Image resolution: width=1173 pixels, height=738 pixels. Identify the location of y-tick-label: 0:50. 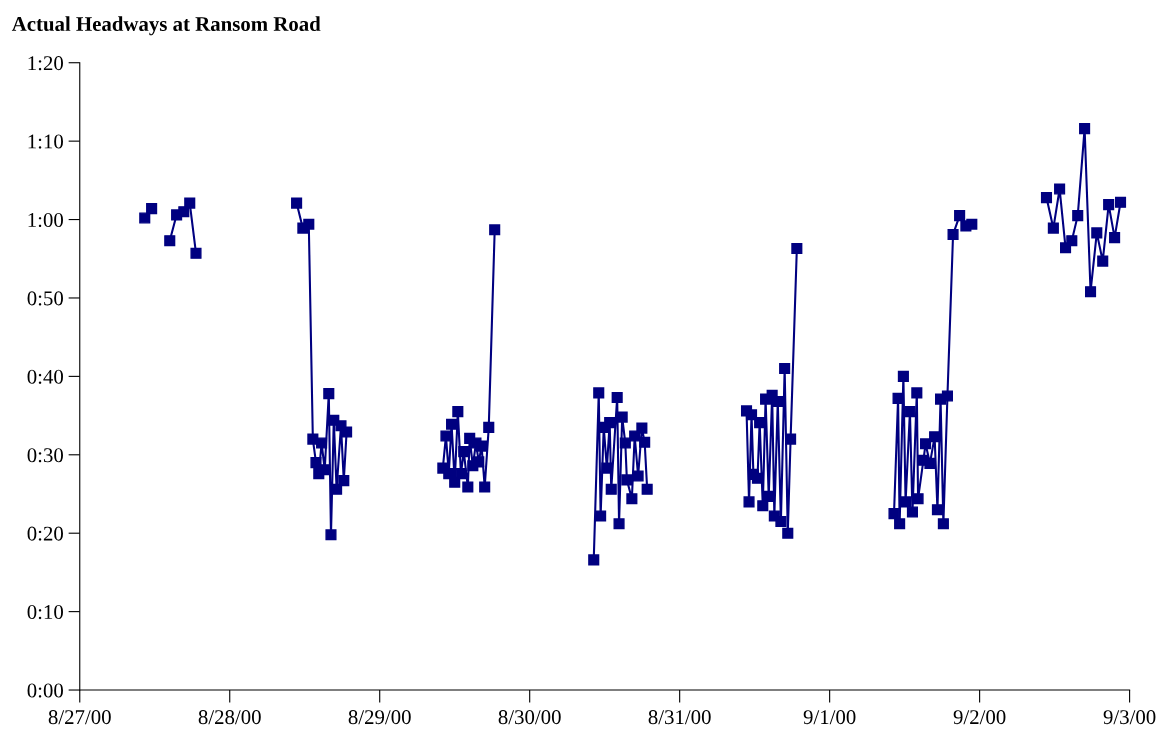
(45, 298).